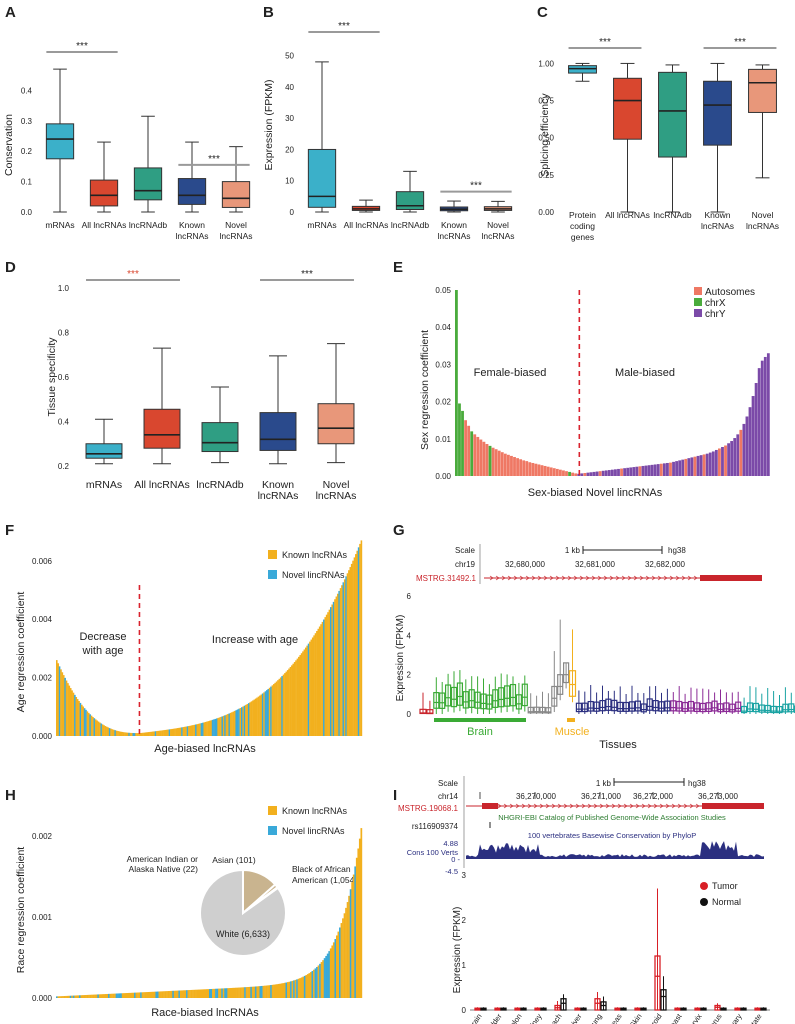 This screenshot has width=795, height=1024. Describe the element at coordinates (595, 1018) in the screenshot. I see `i-tissue-label: Lung` at that location.